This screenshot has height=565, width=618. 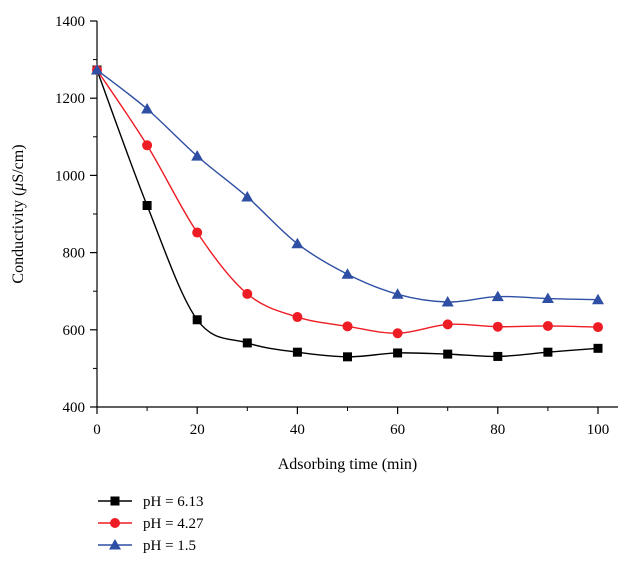 I want to click on legend-label: pH = 4.27, so click(x=173, y=524).